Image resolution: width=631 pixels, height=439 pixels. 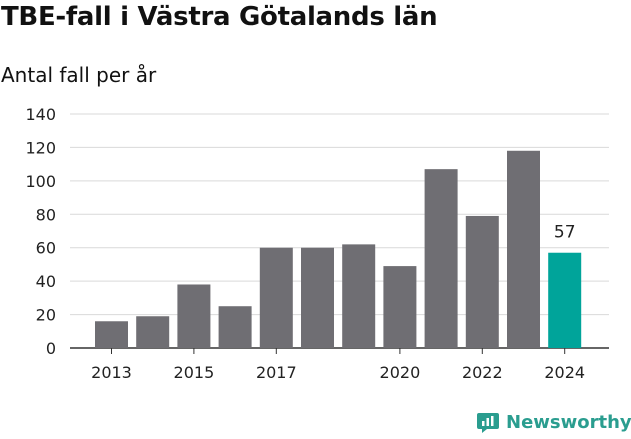 I want to click on bar-2019, so click(x=359, y=296).